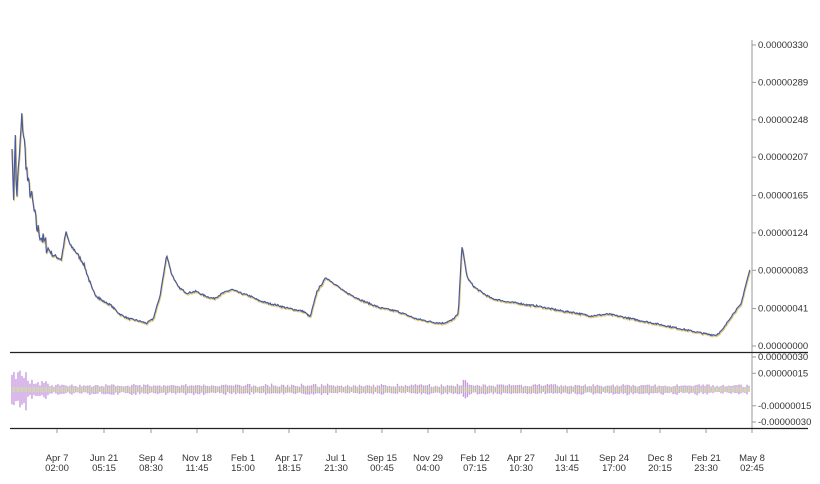 This screenshot has width=820, height=484. I want to click on x-tick-date: Apr 27, so click(521, 458).